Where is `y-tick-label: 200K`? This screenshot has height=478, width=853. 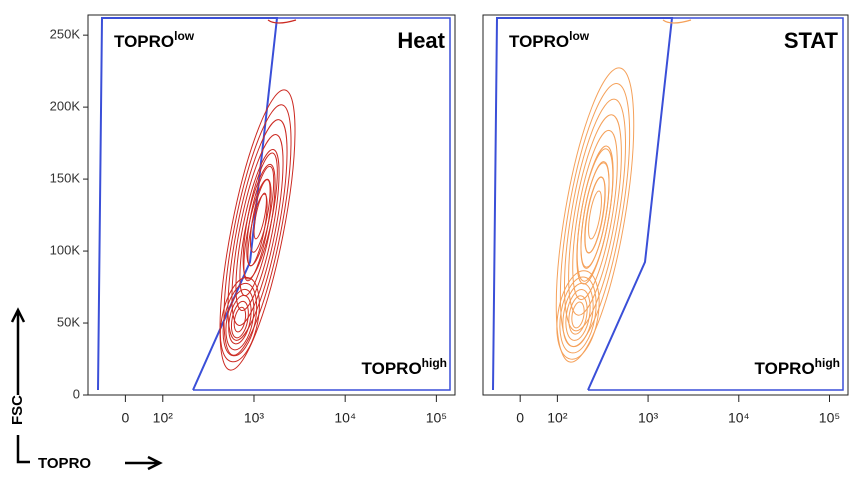 y-tick-label: 200K is located at coordinates (65, 106).